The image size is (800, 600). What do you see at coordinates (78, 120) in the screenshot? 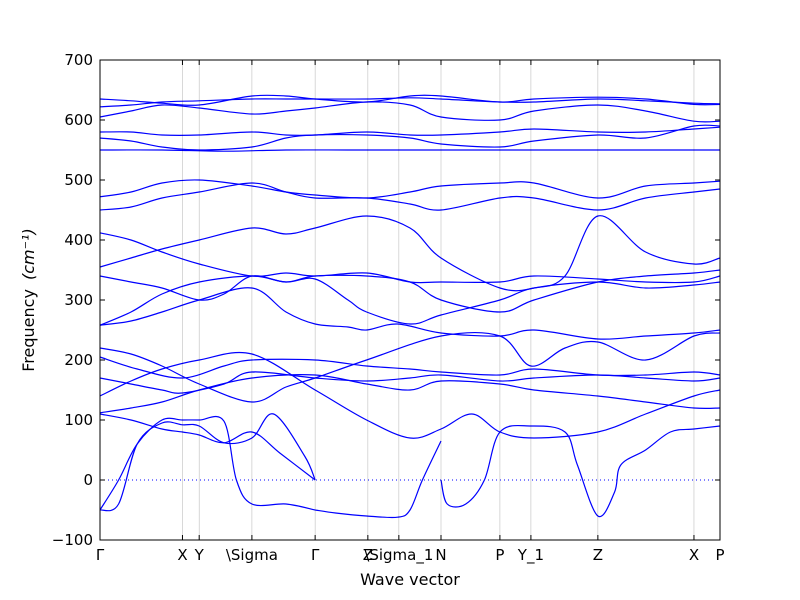
I see `y-tick-label-8: 600` at bounding box center [78, 120].